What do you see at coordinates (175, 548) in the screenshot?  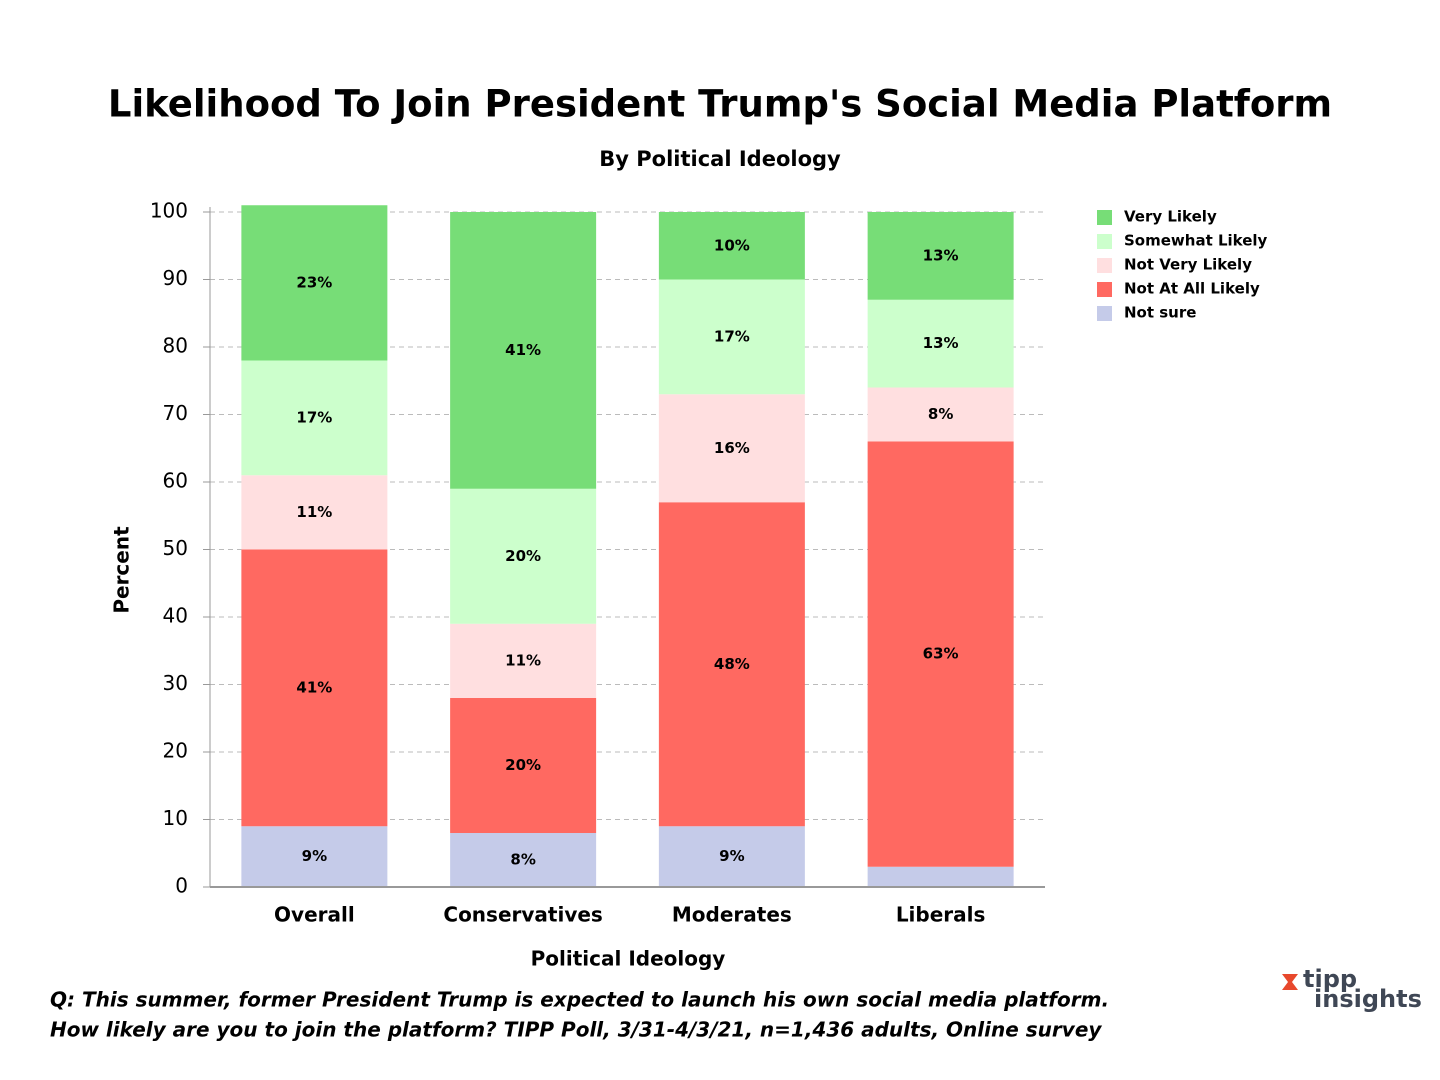 I see `y-tick-label: 50` at bounding box center [175, 548].